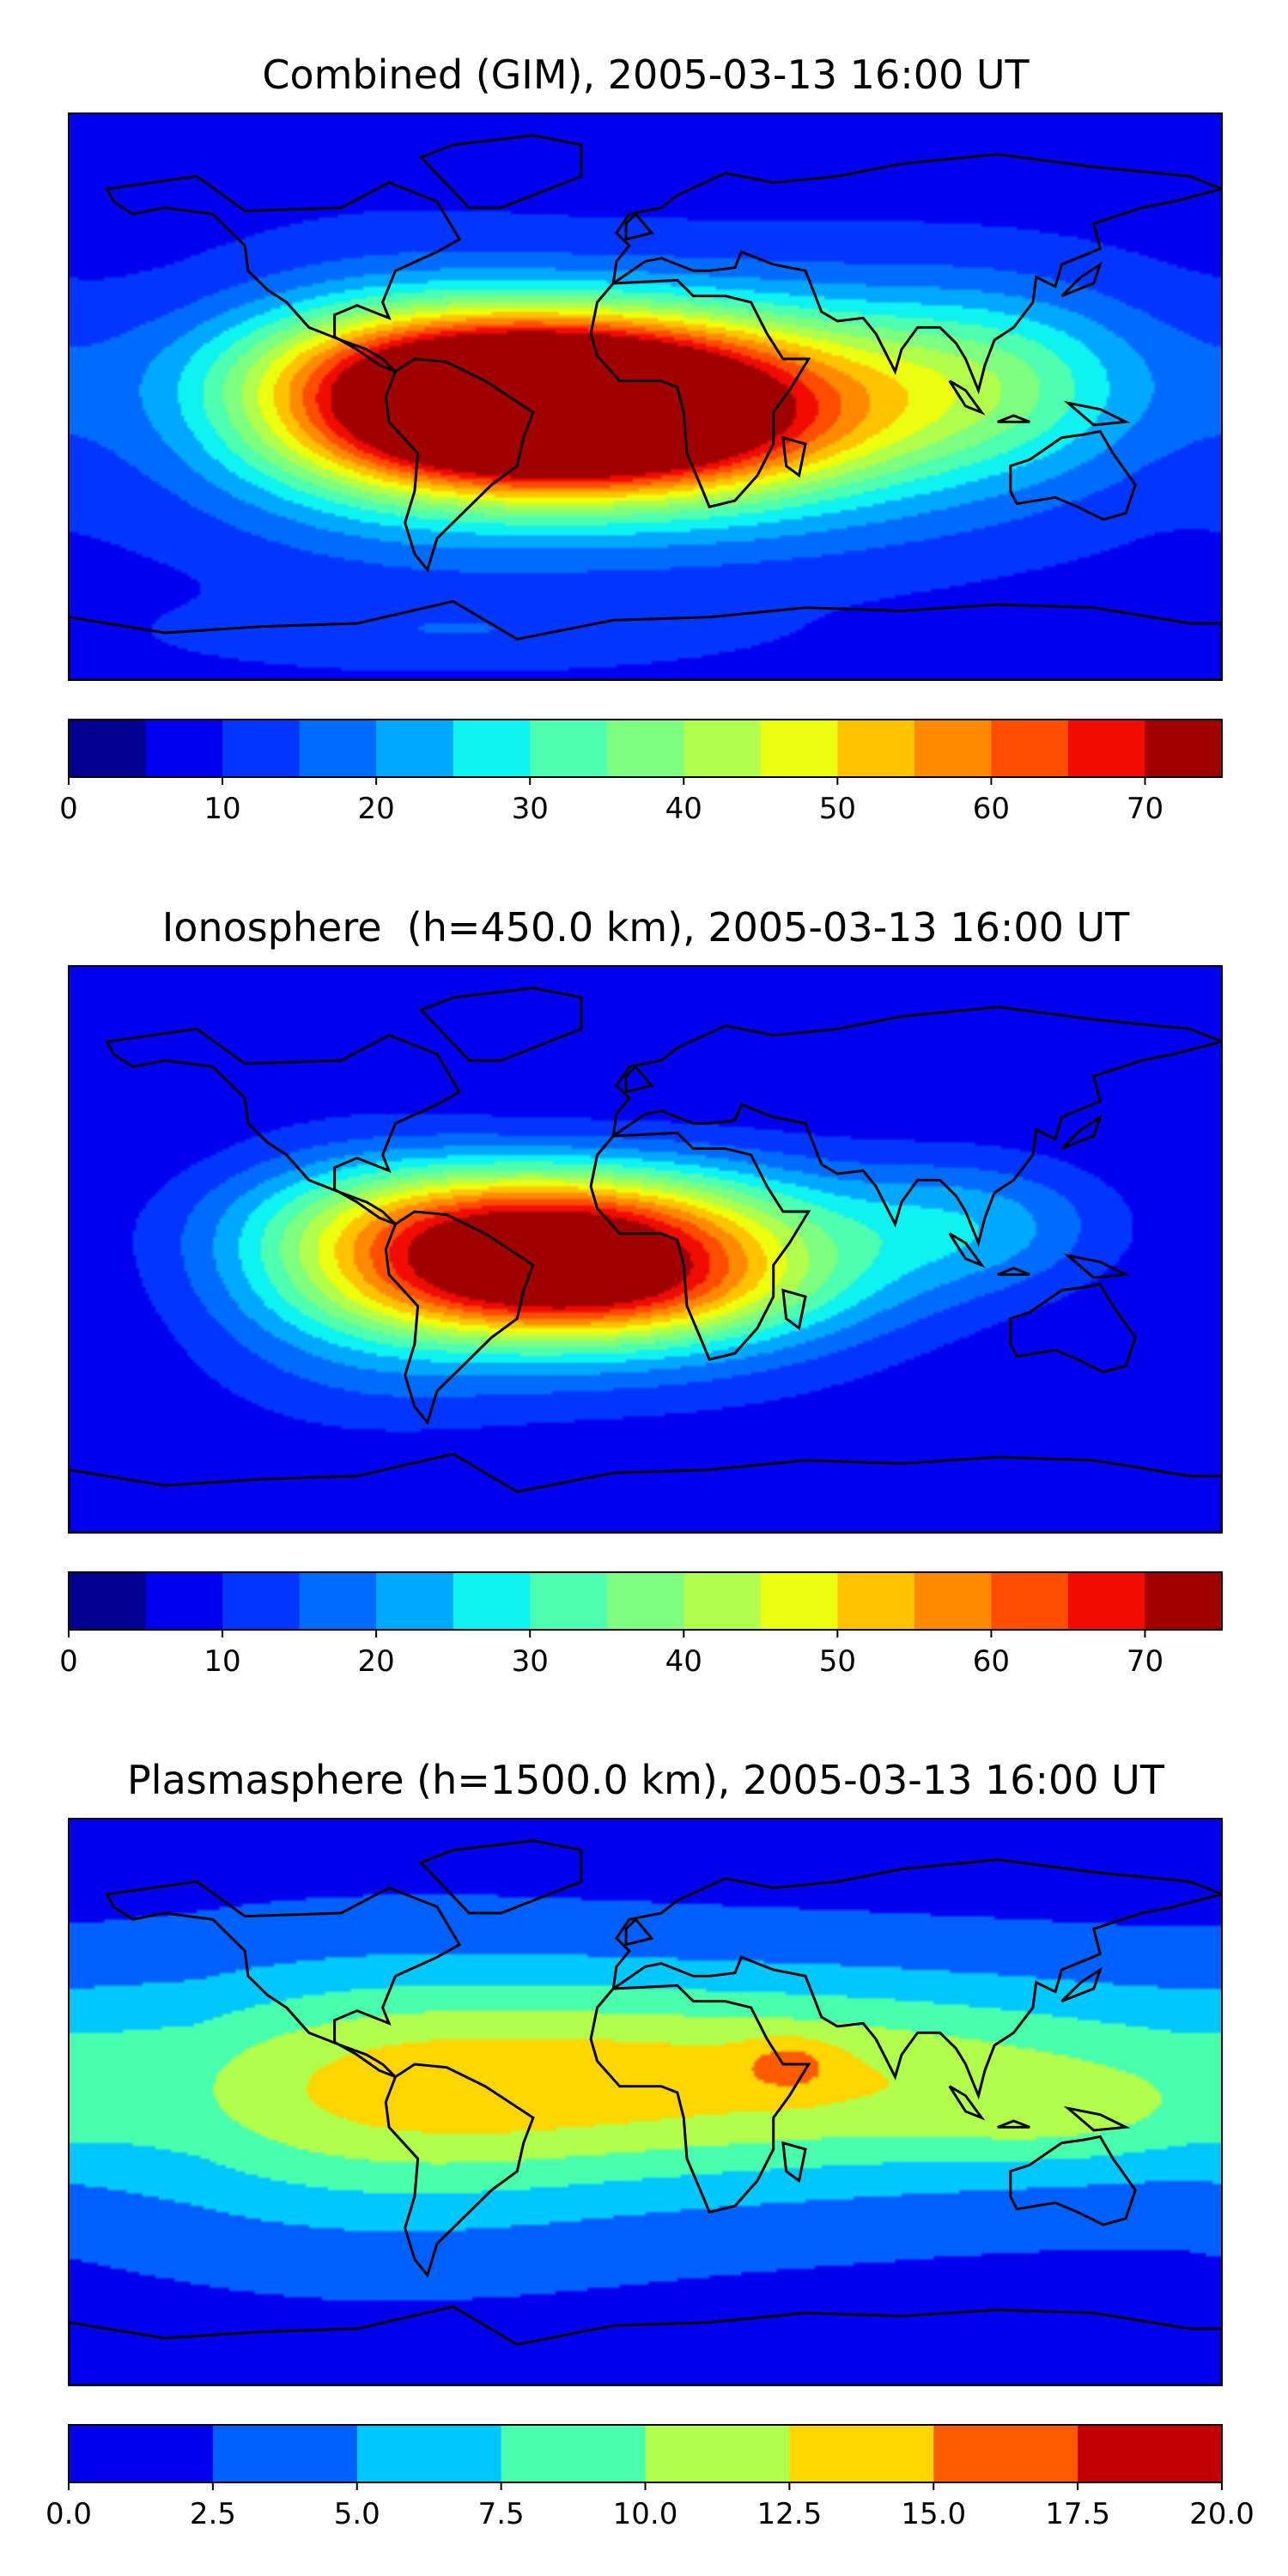 Image resolution: width=1288 pixels, height=2576 pixels. Describe the element at coordinates (69, 2514) in the screenshot. I see `colorbar-tick-label: 0.0` at that location.